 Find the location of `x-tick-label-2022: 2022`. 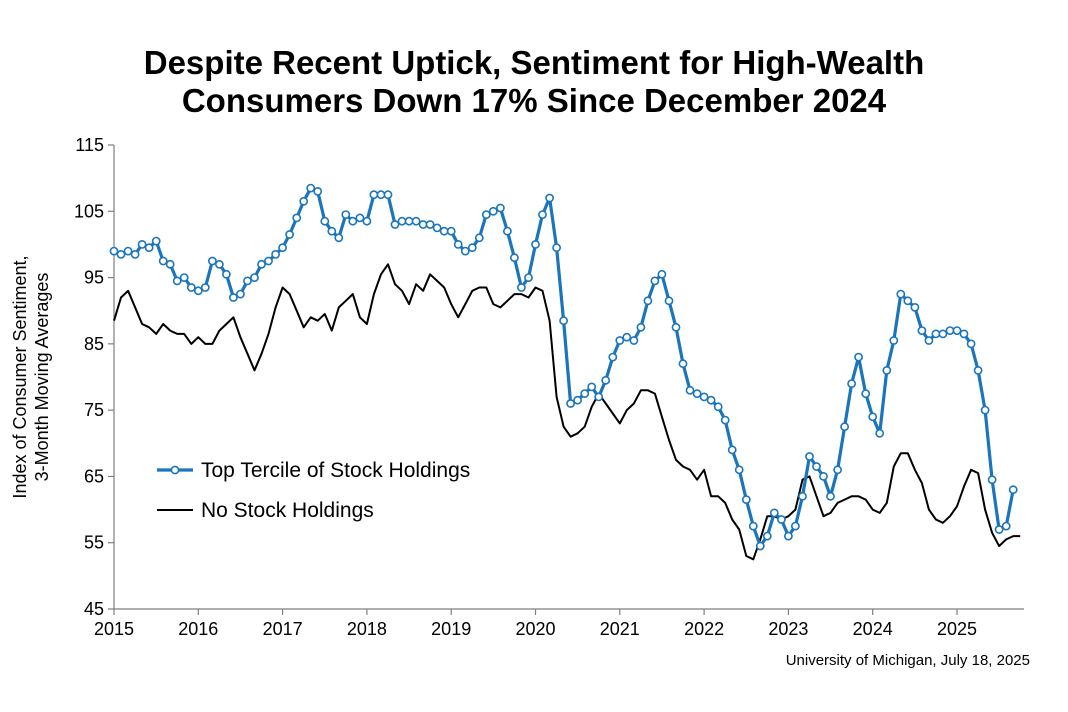

x-tick-label-2022: 2022 is located at coordinates (704, 629).